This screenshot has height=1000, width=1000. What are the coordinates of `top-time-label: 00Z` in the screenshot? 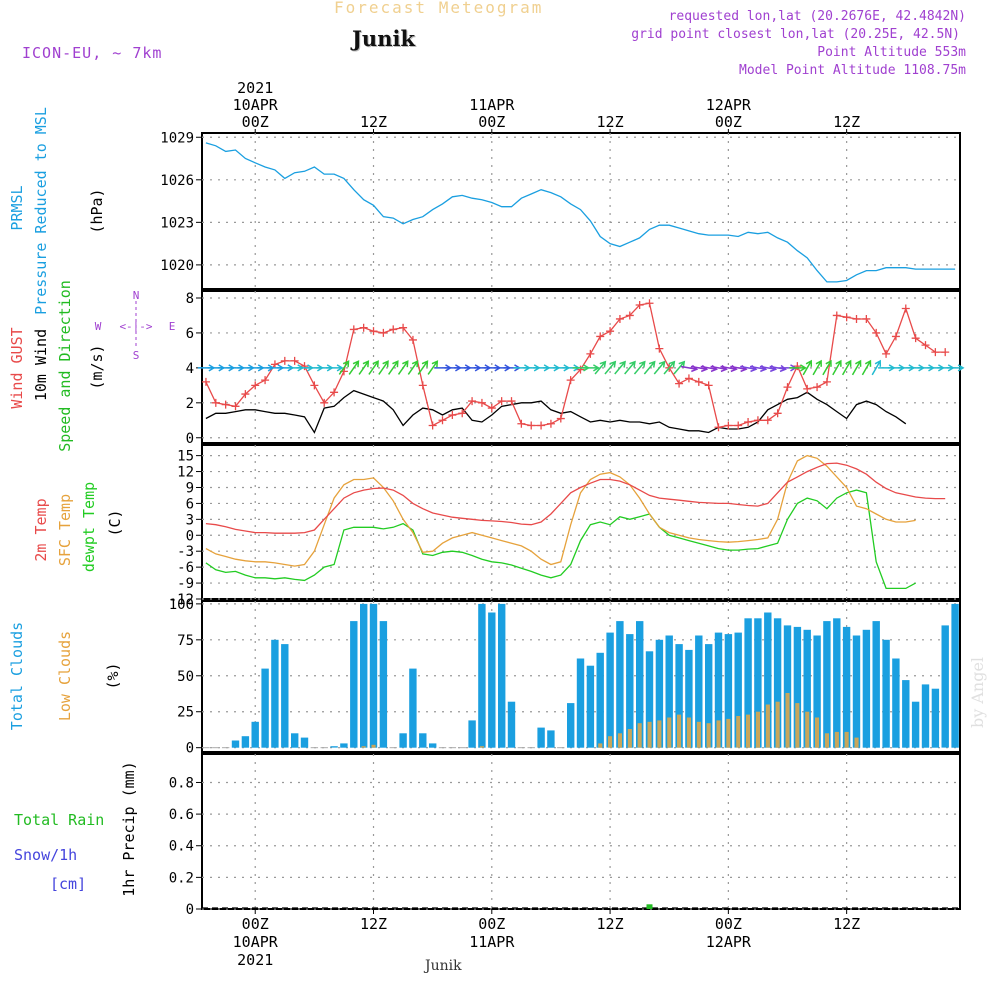 It's located at (491, 122).